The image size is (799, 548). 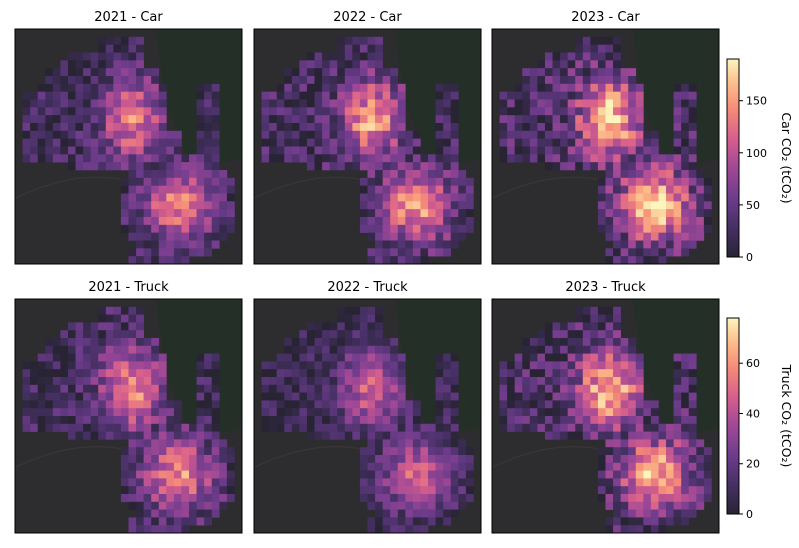 What do you see at coordinates (605, 17) in the screenshot?
I see `panel-title: 2023 - Car` at bounding box center [605, 17].